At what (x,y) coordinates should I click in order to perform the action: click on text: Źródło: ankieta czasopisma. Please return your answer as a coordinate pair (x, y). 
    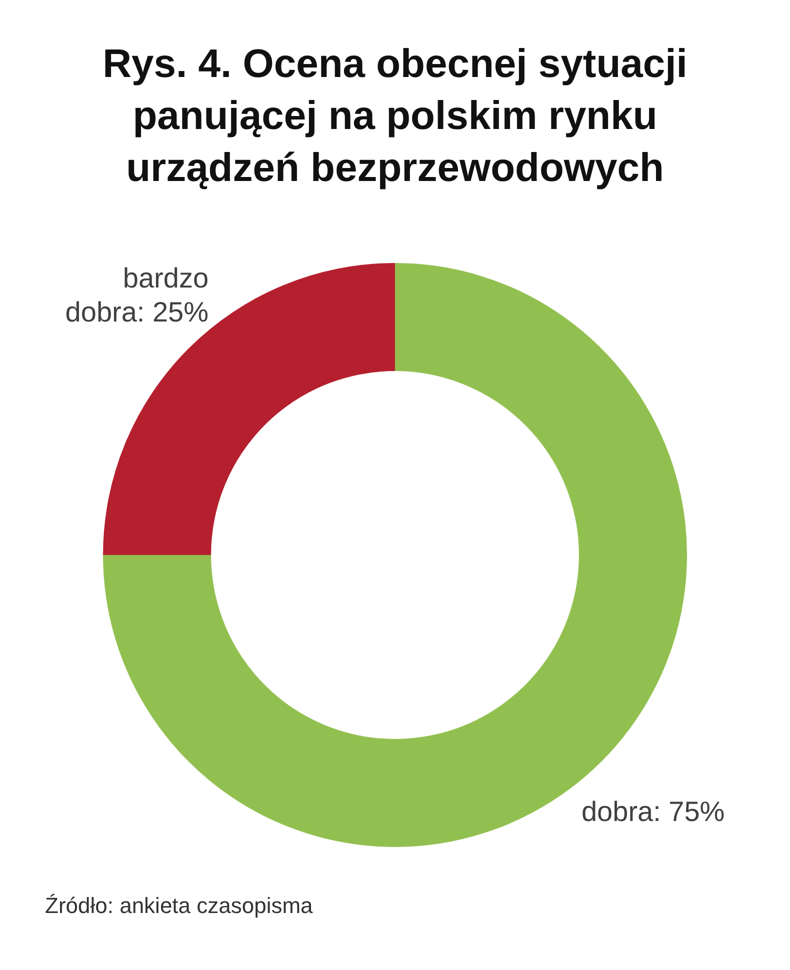
    Looking at the image, I should click on (179, 906).